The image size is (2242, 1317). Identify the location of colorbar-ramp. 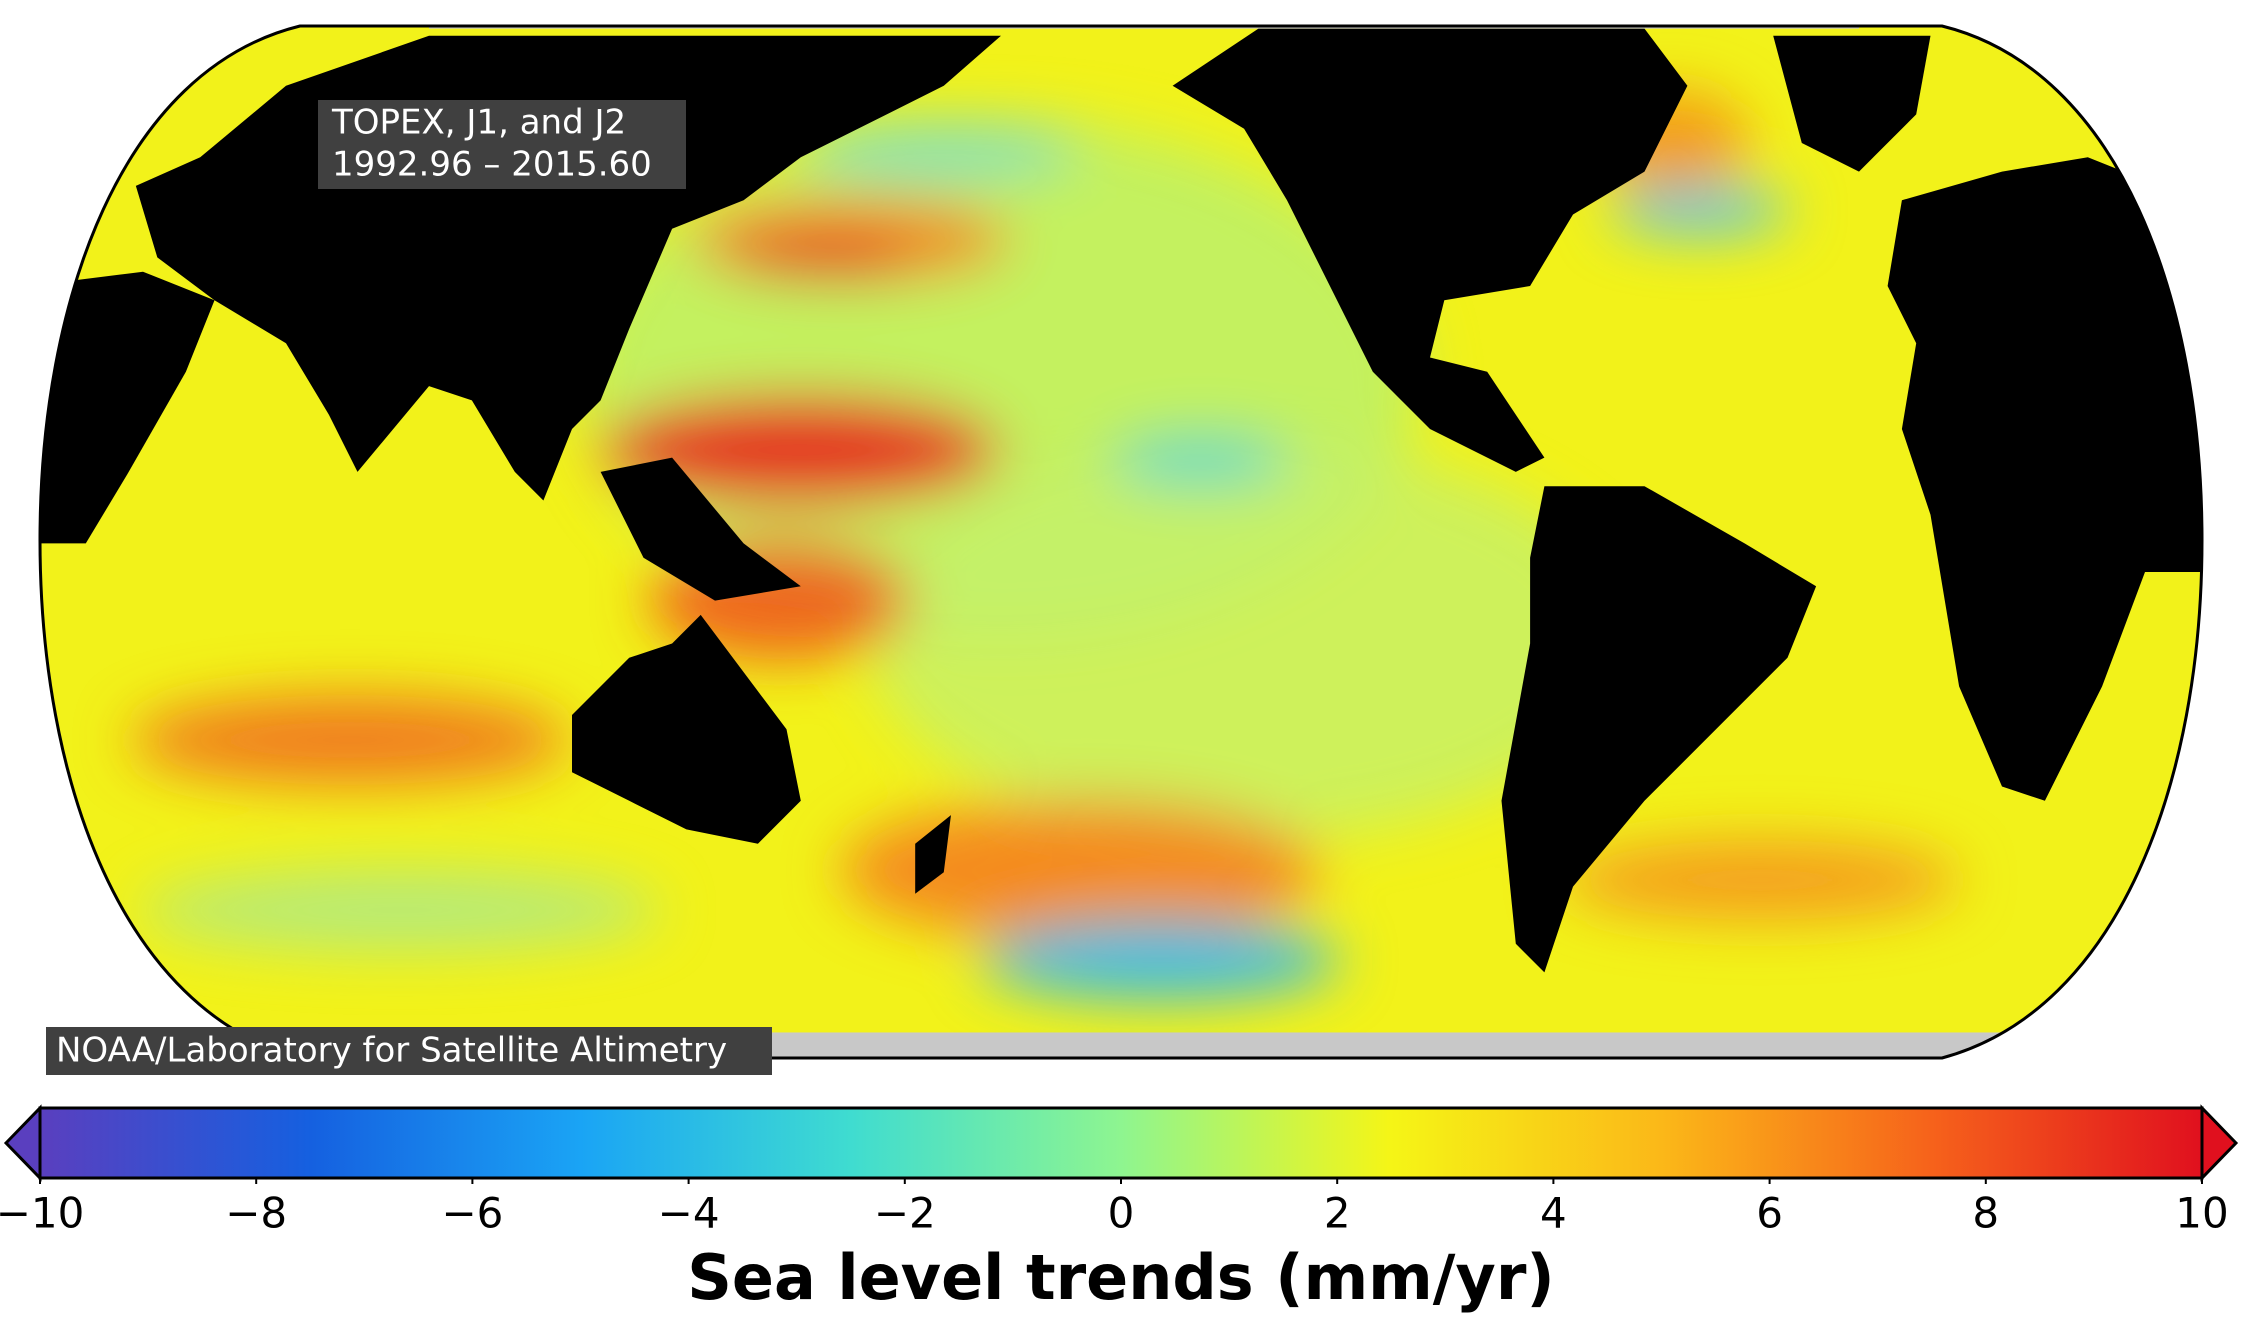
(1121, 1143).